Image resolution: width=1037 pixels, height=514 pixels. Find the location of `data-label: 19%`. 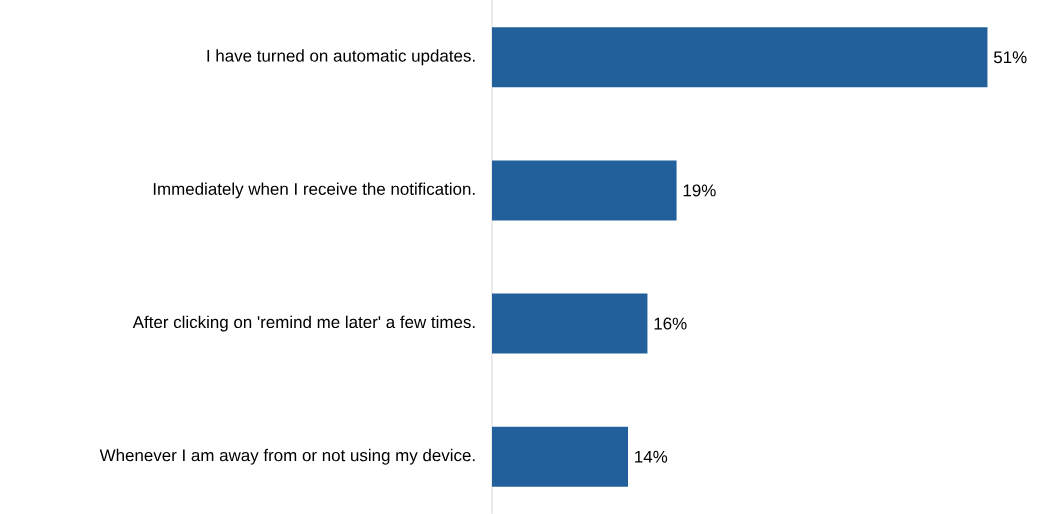

data-label: 19% is located at coordinates (699, 190).